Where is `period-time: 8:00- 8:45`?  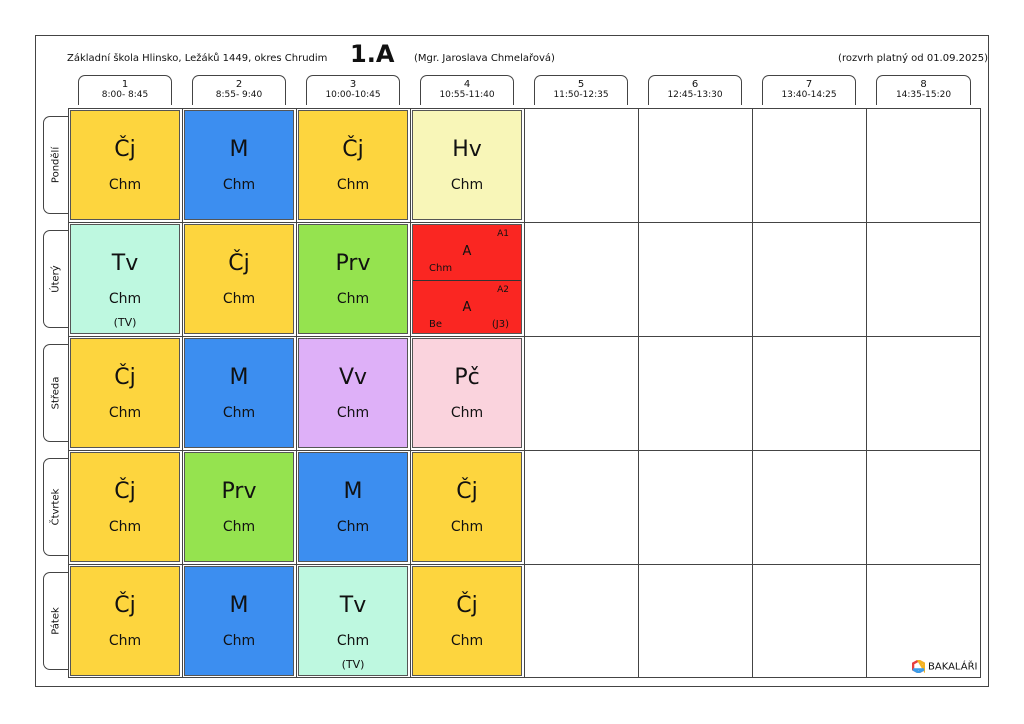
period-time: 8:00- 8:45 is located at coordinates (125, 95).